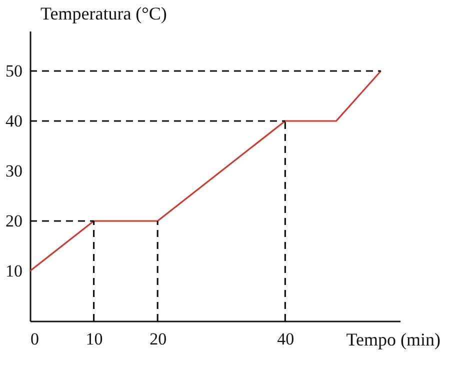 The width and height of the screenshot is (474, 390). I want to click on x-tick-label: 0, so click(34, 339).